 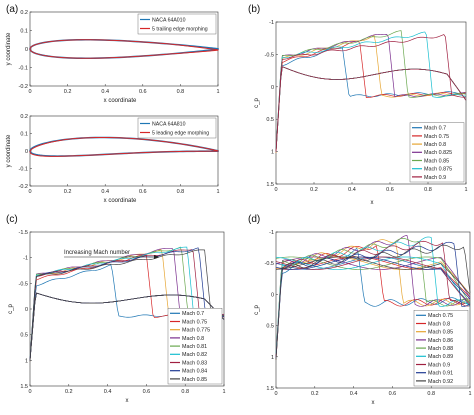 I want to click on legend-entry: Mach 0.775, so click(x=196, y=331).